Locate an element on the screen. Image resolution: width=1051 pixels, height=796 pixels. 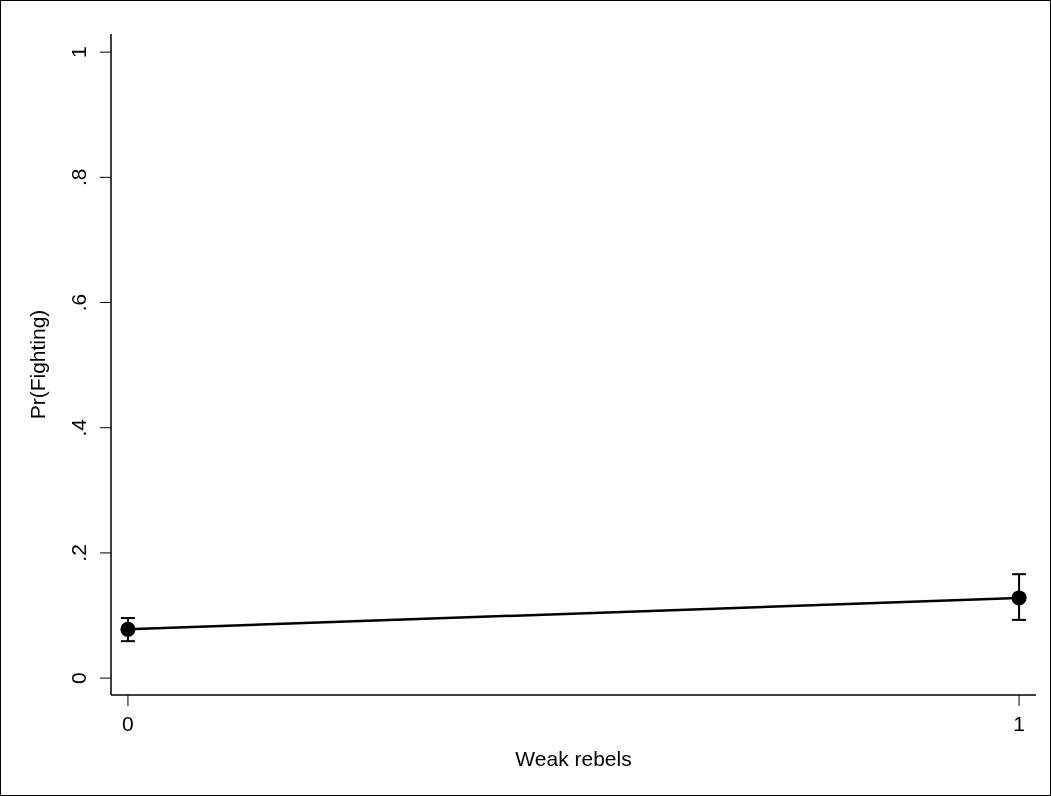
y-tick-label: .4 is located at coordinates (78, 427).